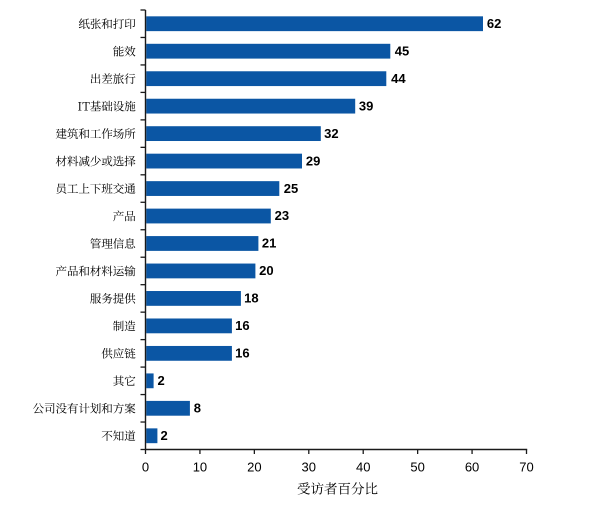 The image size is (604, 505). I want to click on svg-text: 21, so click(269, 243).